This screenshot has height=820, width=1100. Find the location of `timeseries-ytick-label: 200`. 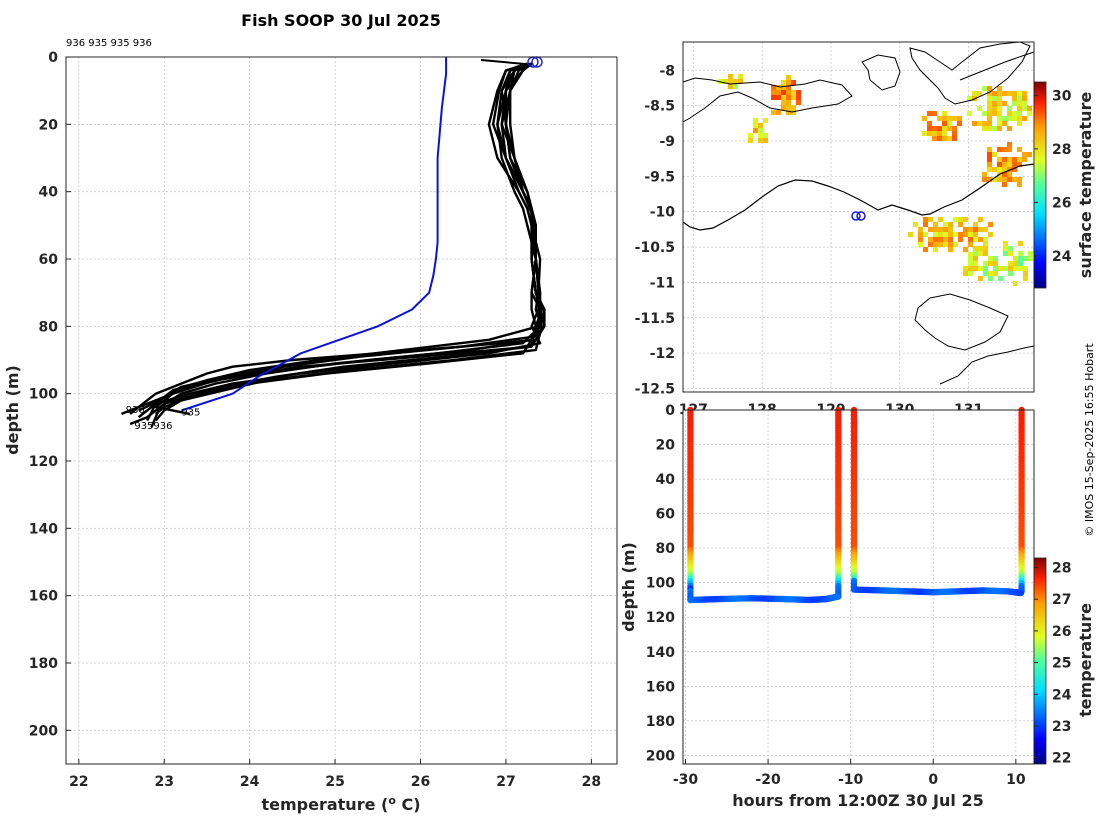

timeseries-ytick-label: 200 is located at coordinates (660, 756).